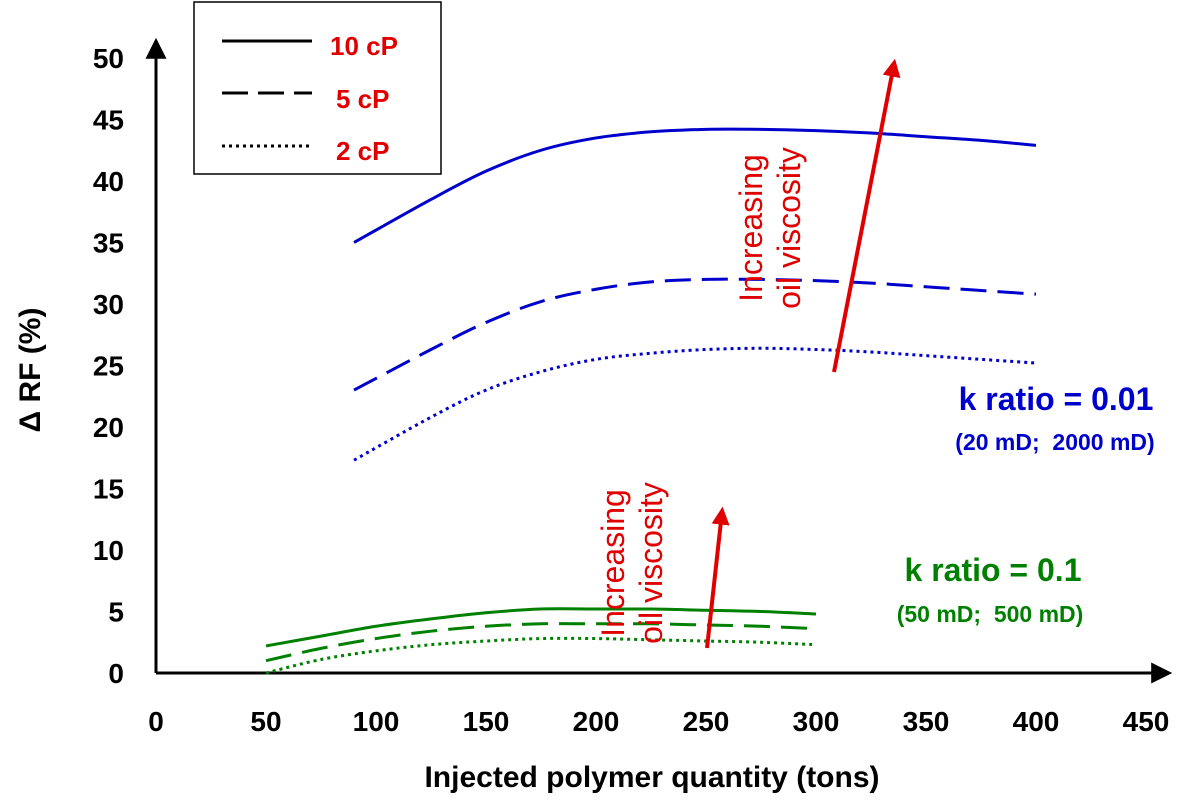 This screenshot has width=1200, height=803. What do you see at coordinates (866, 215) in the screenshot?
I see `viscosity-arrow-upper` at bounding box center [866, 215].